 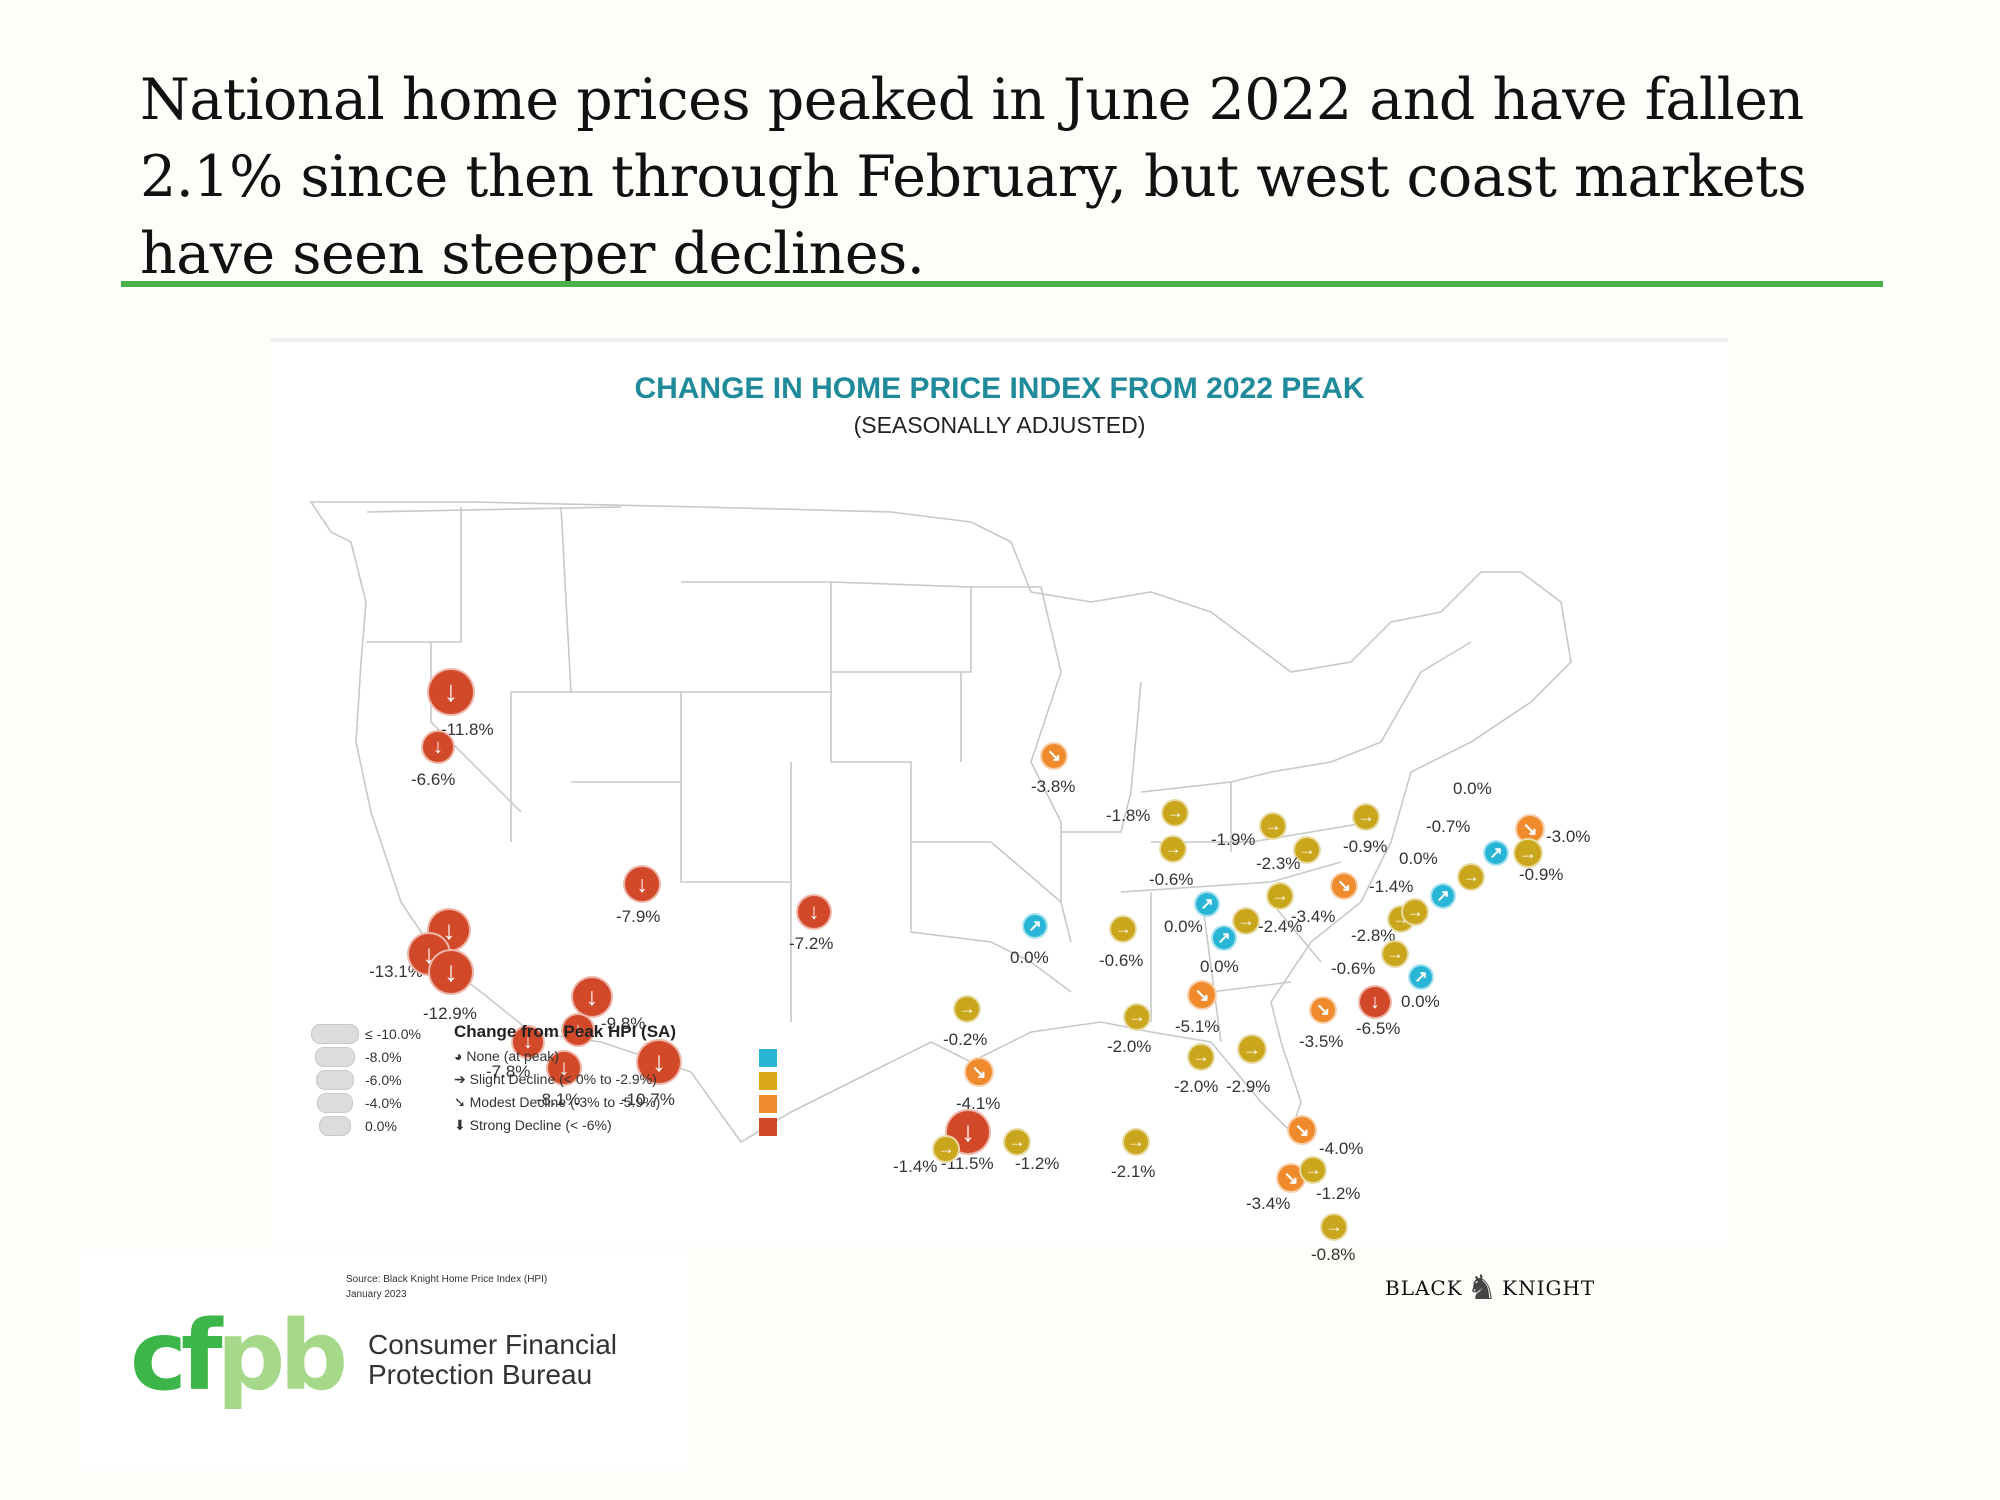 I want to click on chart-subtitle: (SEASONALLY ADJUSTED), so click(x=999, y=425).